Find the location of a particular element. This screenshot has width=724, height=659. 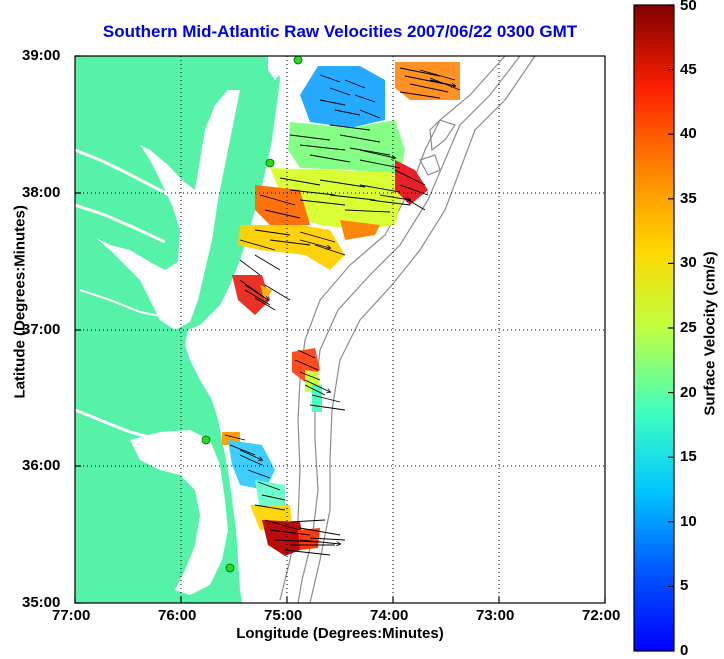

colorbar-tick-label: 5 is located at coordinates (684, 585).